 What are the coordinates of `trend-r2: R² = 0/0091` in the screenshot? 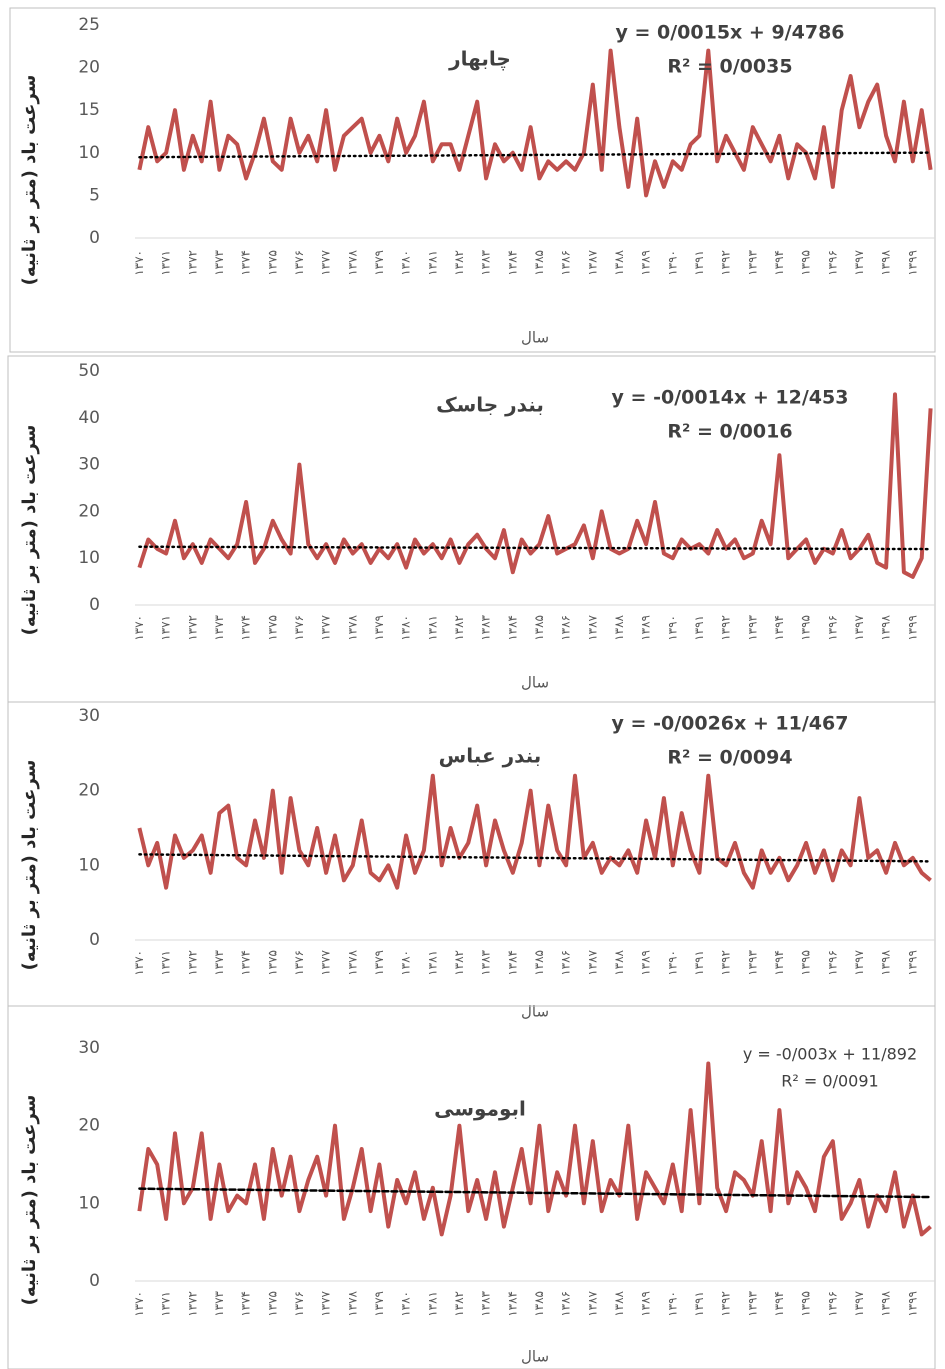 It's located at (829, 1081).